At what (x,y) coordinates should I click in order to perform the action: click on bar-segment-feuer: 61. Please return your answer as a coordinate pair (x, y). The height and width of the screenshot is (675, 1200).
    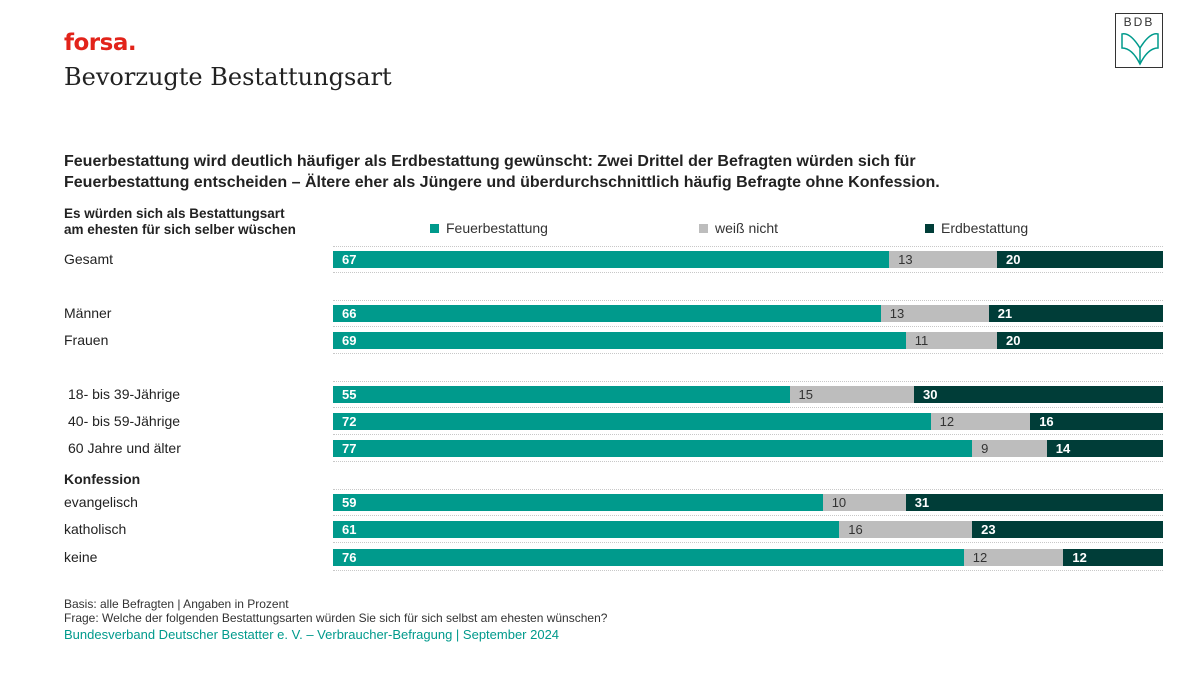
    Looking at the image, I should click on (586, 529).